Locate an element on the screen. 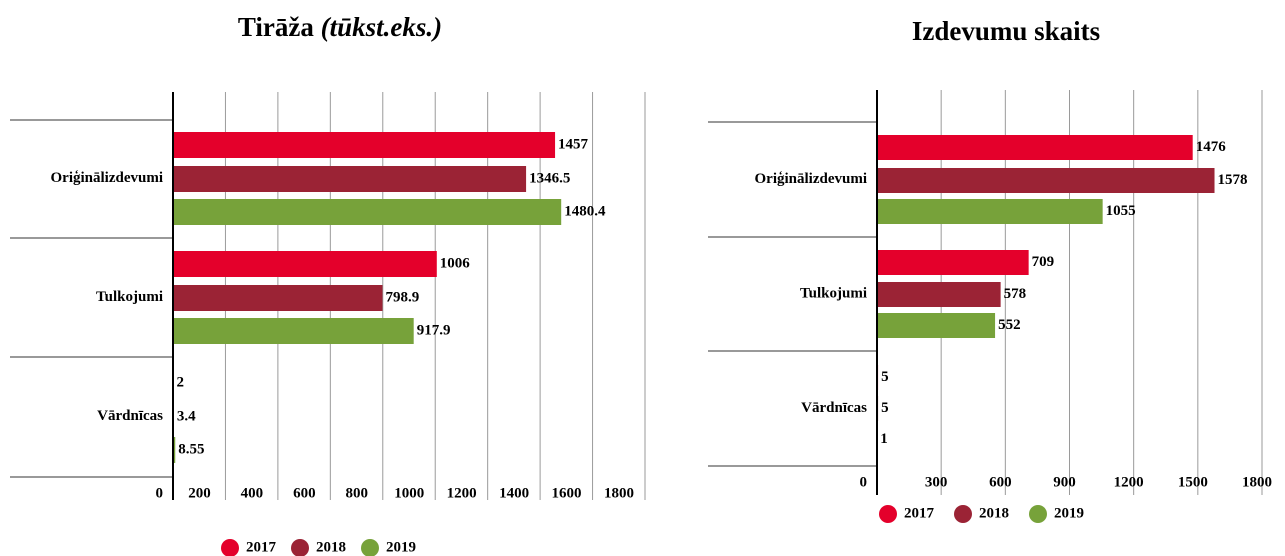 Image resolution: width=1285 pixels, height=556 pixels. data-label: 1457 is located at coordinates (573, 144).